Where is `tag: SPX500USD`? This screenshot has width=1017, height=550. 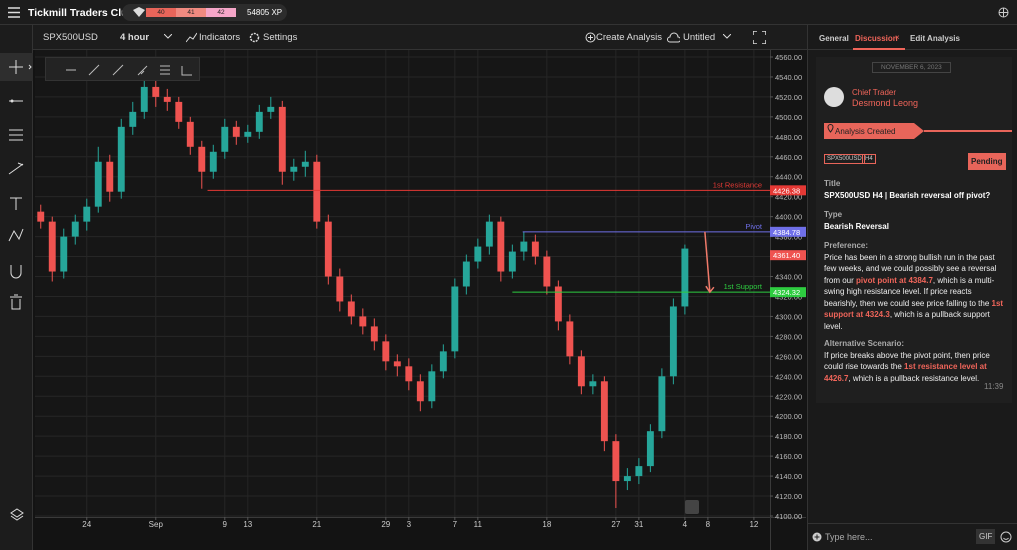
tag: SPX500USD is located at coordinates (844, 159).